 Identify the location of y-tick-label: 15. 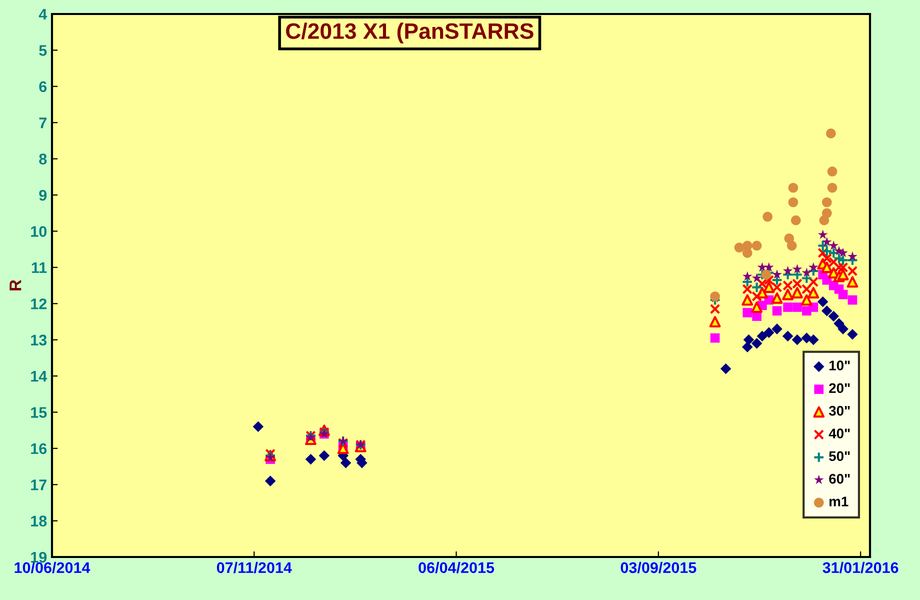
(39, 412).